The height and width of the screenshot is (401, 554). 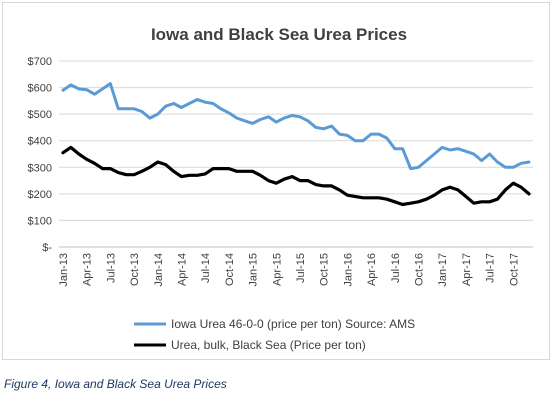 I want to click on y-tick-label: $200, so click(x=40, y=195).